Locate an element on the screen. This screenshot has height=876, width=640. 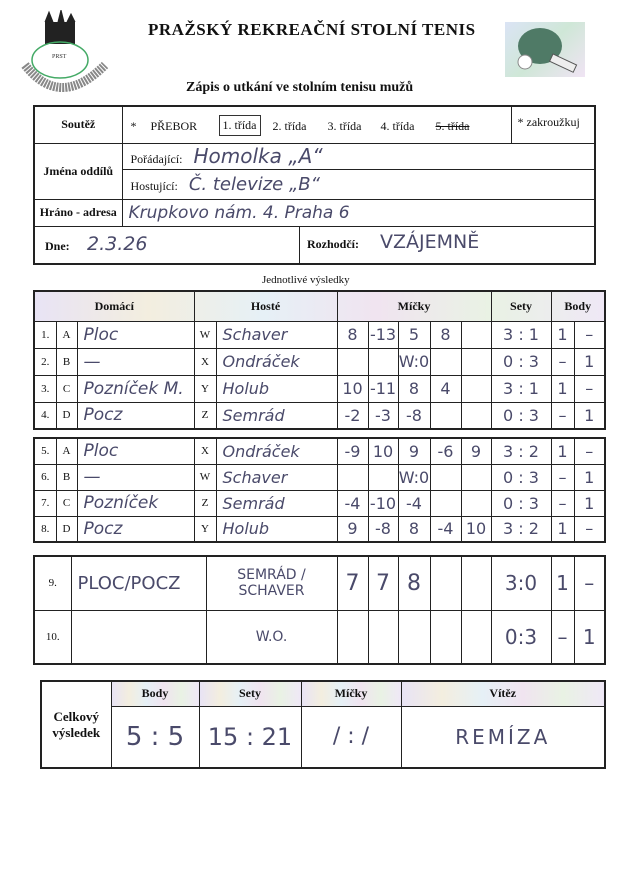
home-pair: PLOC/POCZ is located at coordinates (138, 583).